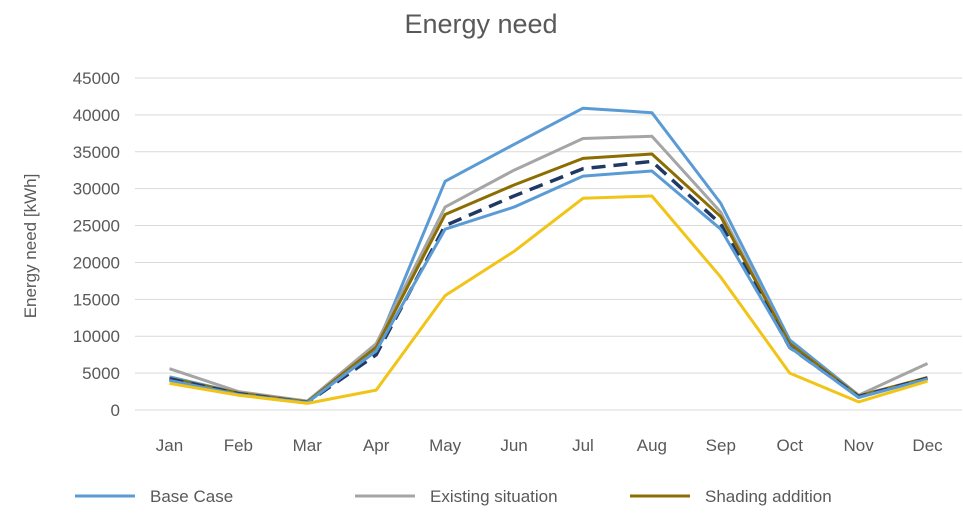 The image size is (963, 515). Describe the element at coordinates (480, 24) in the screenshot. I see `chart-title: Energy need` at that location.